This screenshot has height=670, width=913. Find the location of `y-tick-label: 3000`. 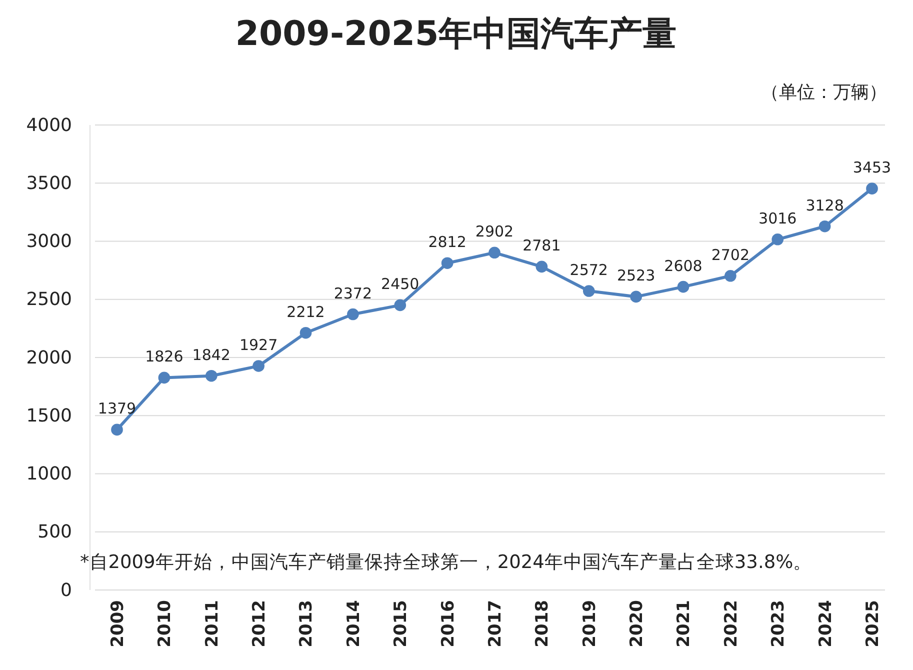

y-tick-label: 3000 is located at coordinates (49, 241).